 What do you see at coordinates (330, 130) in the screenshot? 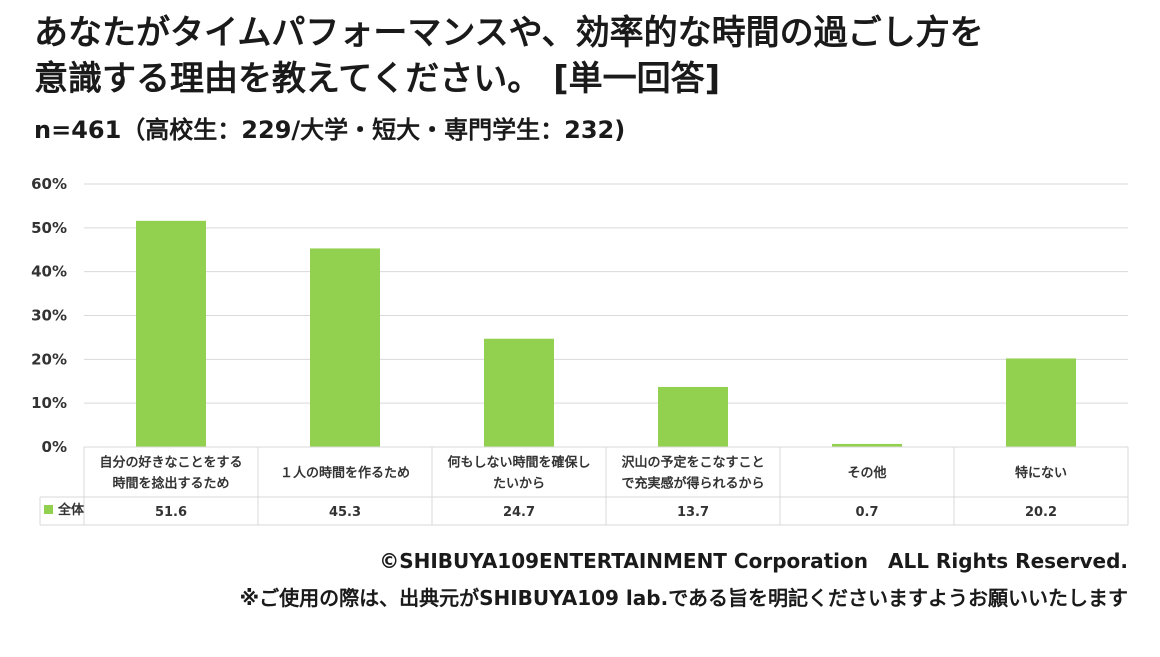
I see `sample-size-note: n=461（高校生：229/大学・短大・専門学生：232)` at bounding box center [330, 130].